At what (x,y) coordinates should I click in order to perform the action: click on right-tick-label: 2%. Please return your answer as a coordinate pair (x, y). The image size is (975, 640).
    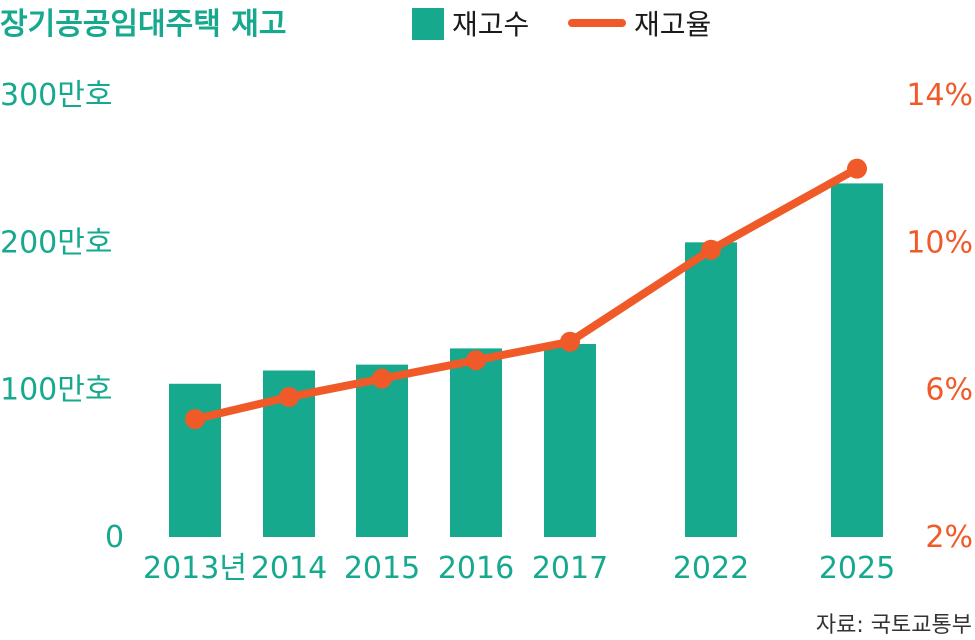
    Looking at the image, I should click on (949, 537).